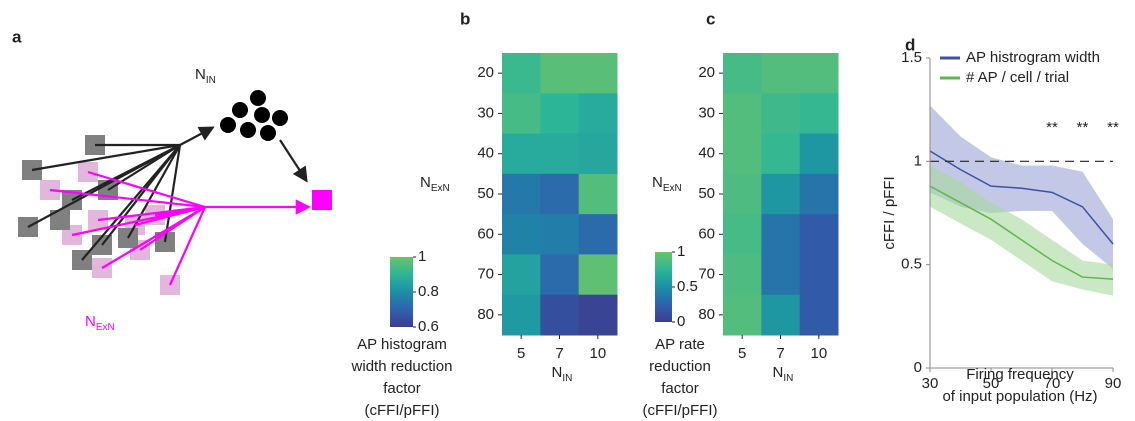  What do you see at coordinates (706, 274) in the screenshot?
I see `y-tick-label: 70` at bounding box center [706, 274].